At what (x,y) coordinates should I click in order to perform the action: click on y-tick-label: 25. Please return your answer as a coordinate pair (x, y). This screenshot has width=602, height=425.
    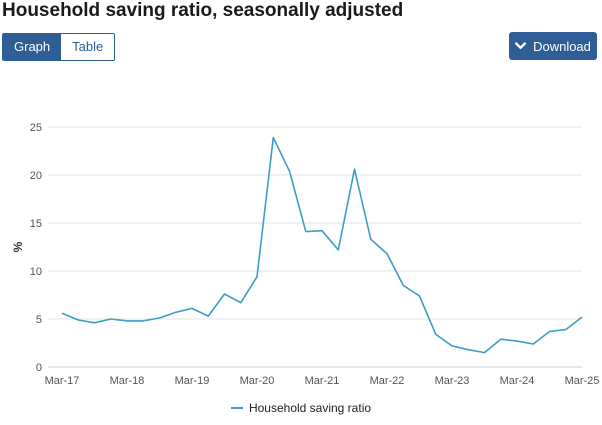
    Looking at the image, I should click on (36, 128).